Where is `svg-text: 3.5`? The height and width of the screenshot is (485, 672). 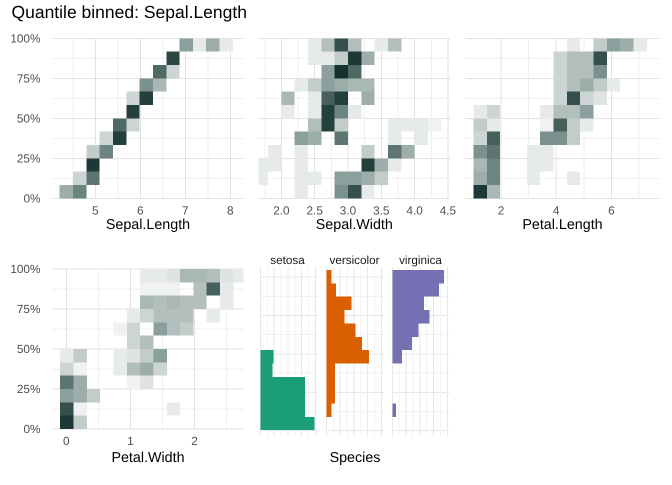 svg-text: 3.5 is located at coordinates (381, 210).